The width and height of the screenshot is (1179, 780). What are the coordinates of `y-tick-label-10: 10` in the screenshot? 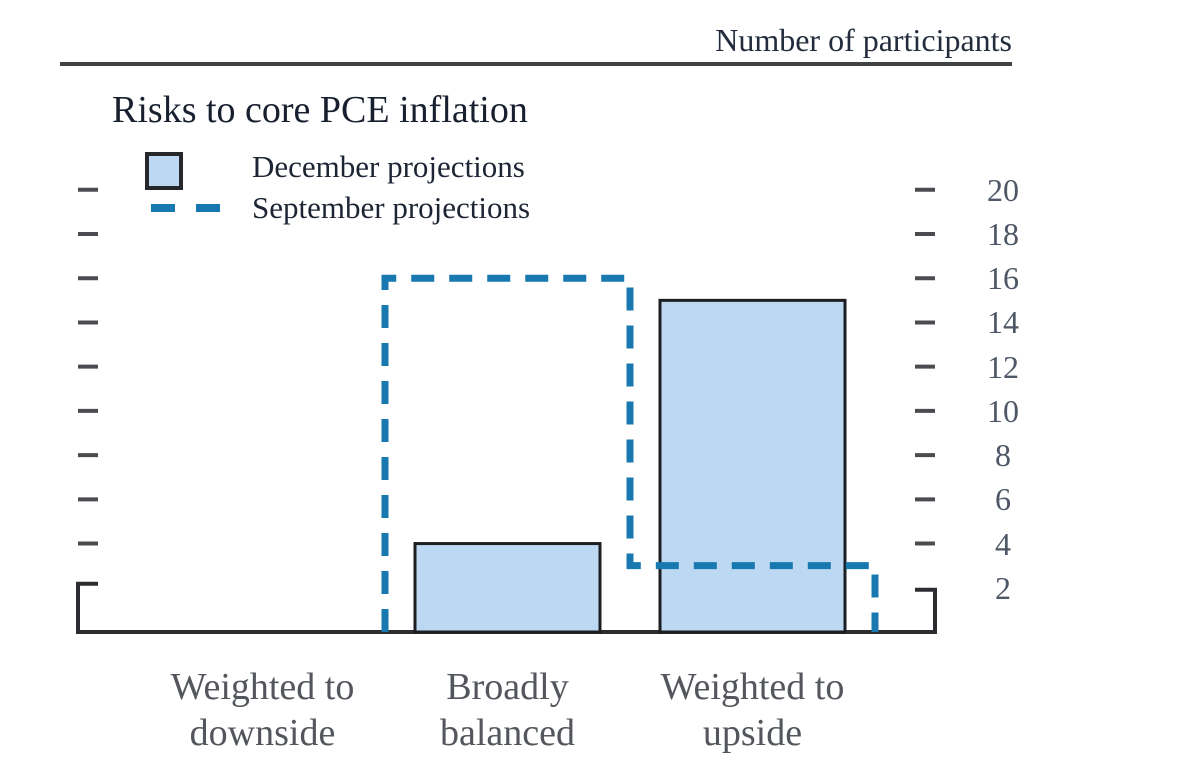 It's located at (1003, 410).